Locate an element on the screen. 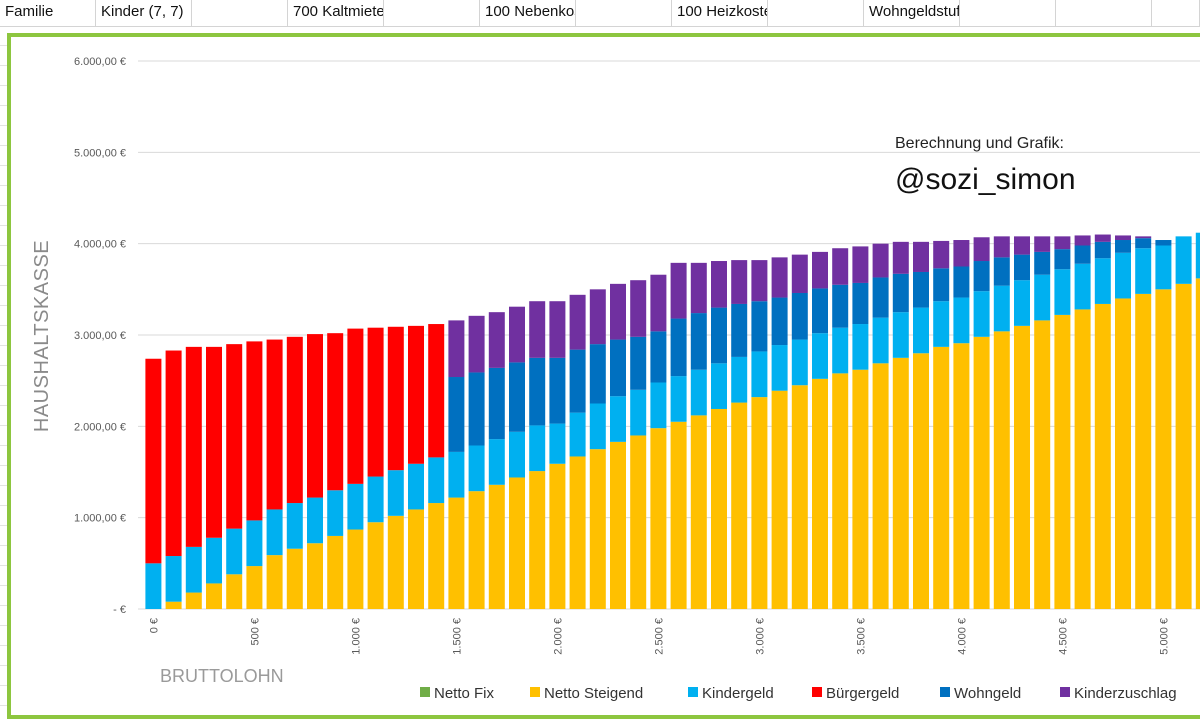 Image resolution: width=1200 pixels, height=721 pixels. legend-label: Kinderzuschlag is located at coordinates (1125, 693).